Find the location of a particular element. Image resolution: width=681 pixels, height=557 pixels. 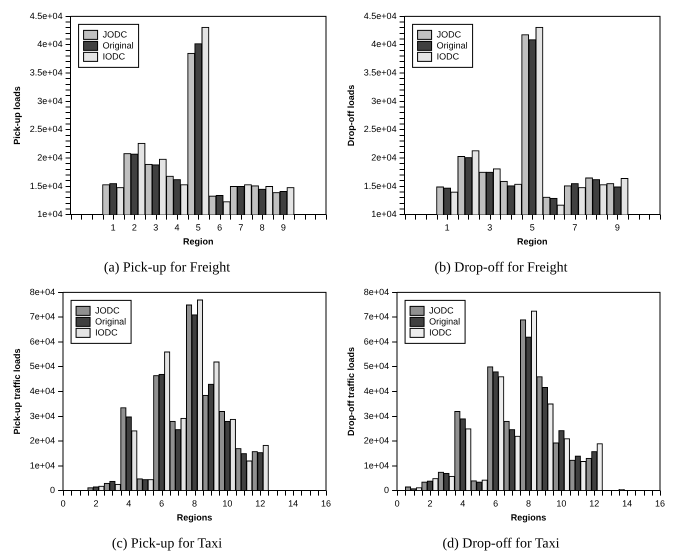

y-axis-title: Drop-off traffic loads is located at coordinates (351, 391).